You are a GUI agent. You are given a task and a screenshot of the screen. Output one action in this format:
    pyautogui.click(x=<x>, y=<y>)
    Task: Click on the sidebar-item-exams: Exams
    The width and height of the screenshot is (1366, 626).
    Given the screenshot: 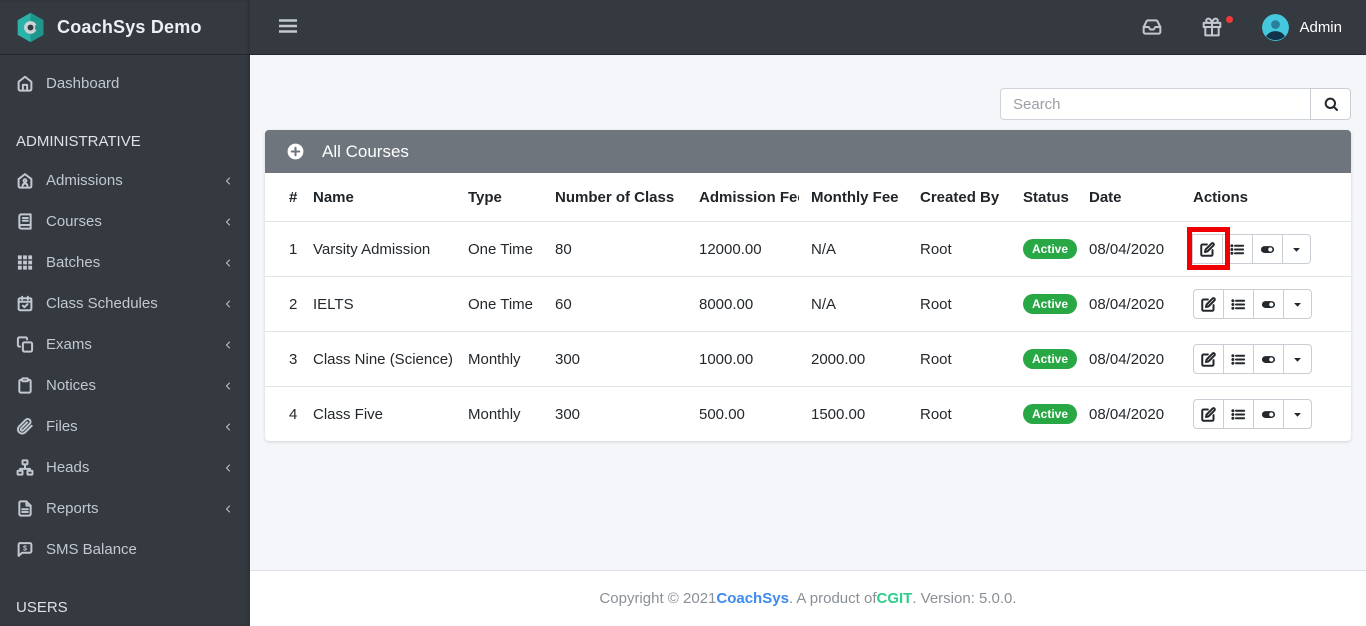 What is the action you would take?
    pyautogui.click(x=125, y=344)
    